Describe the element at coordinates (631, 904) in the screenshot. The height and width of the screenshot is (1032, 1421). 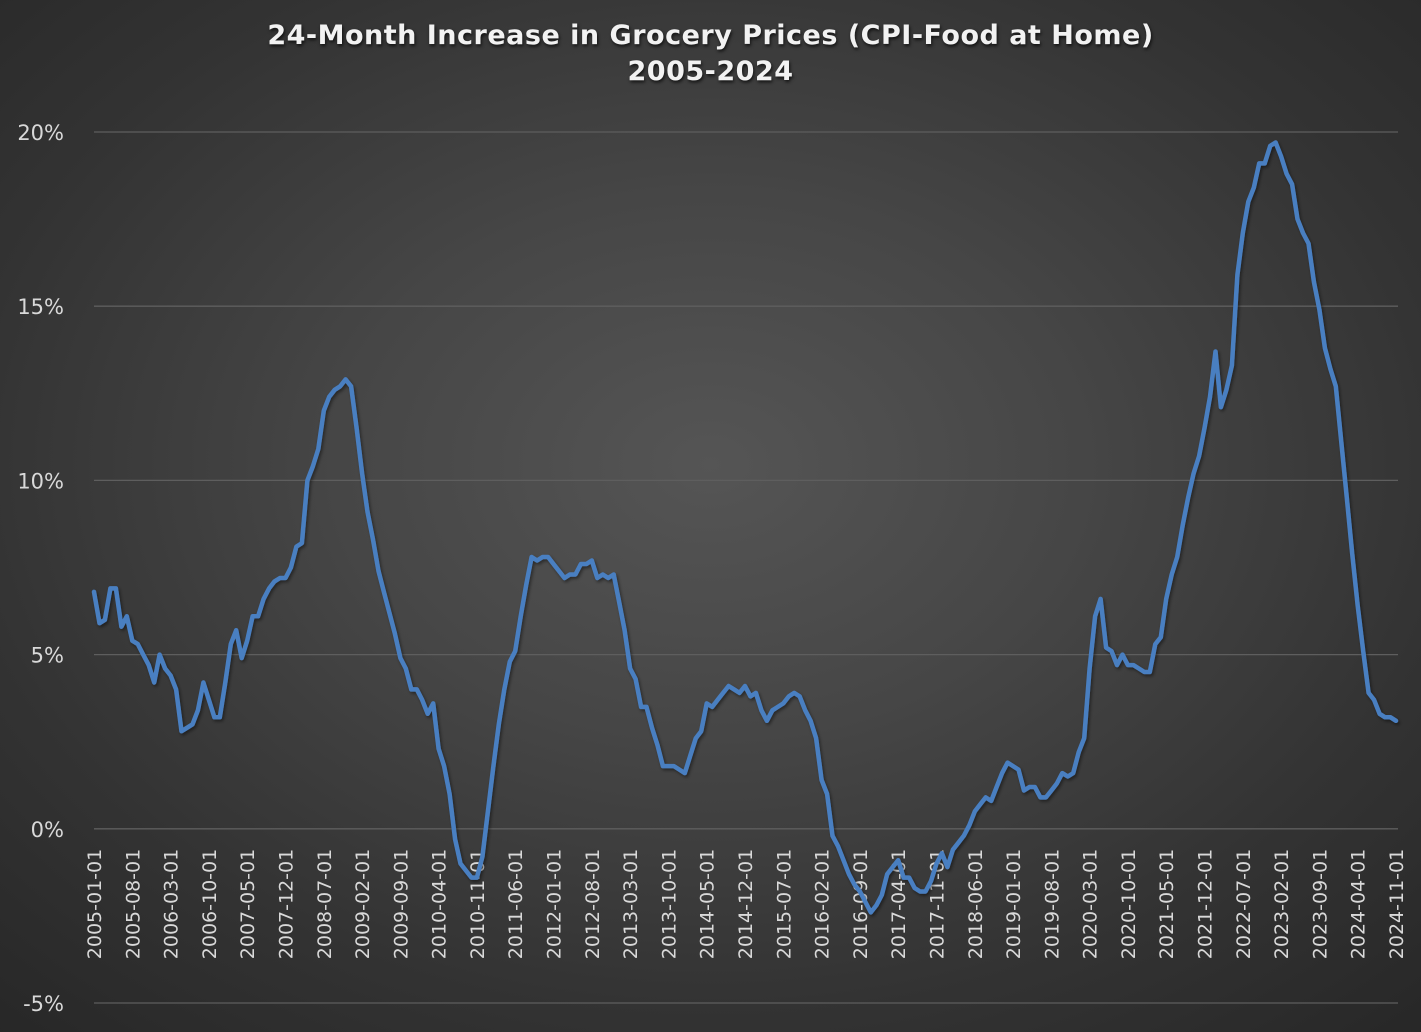
I see `x-tick-label: 2013-03-01` at that location.